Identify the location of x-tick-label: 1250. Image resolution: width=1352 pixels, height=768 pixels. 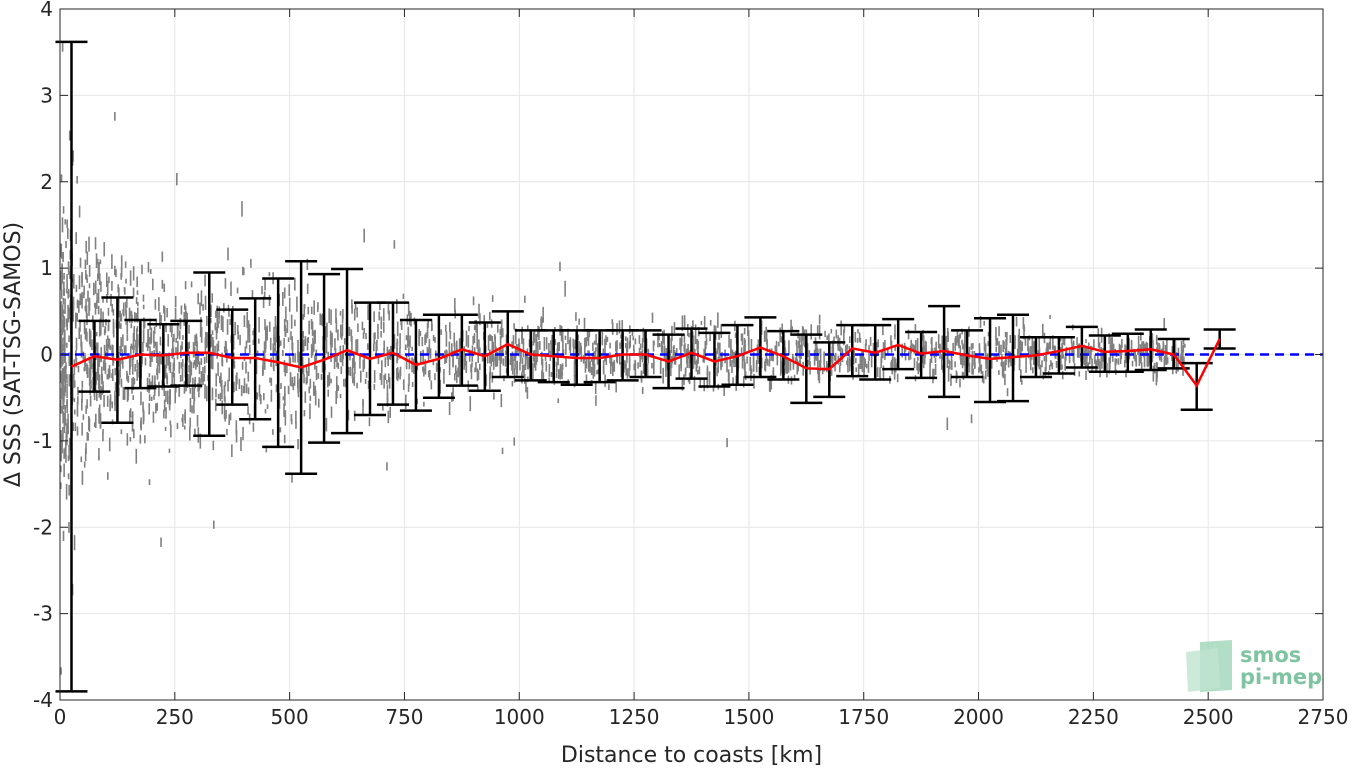
(634, 717).